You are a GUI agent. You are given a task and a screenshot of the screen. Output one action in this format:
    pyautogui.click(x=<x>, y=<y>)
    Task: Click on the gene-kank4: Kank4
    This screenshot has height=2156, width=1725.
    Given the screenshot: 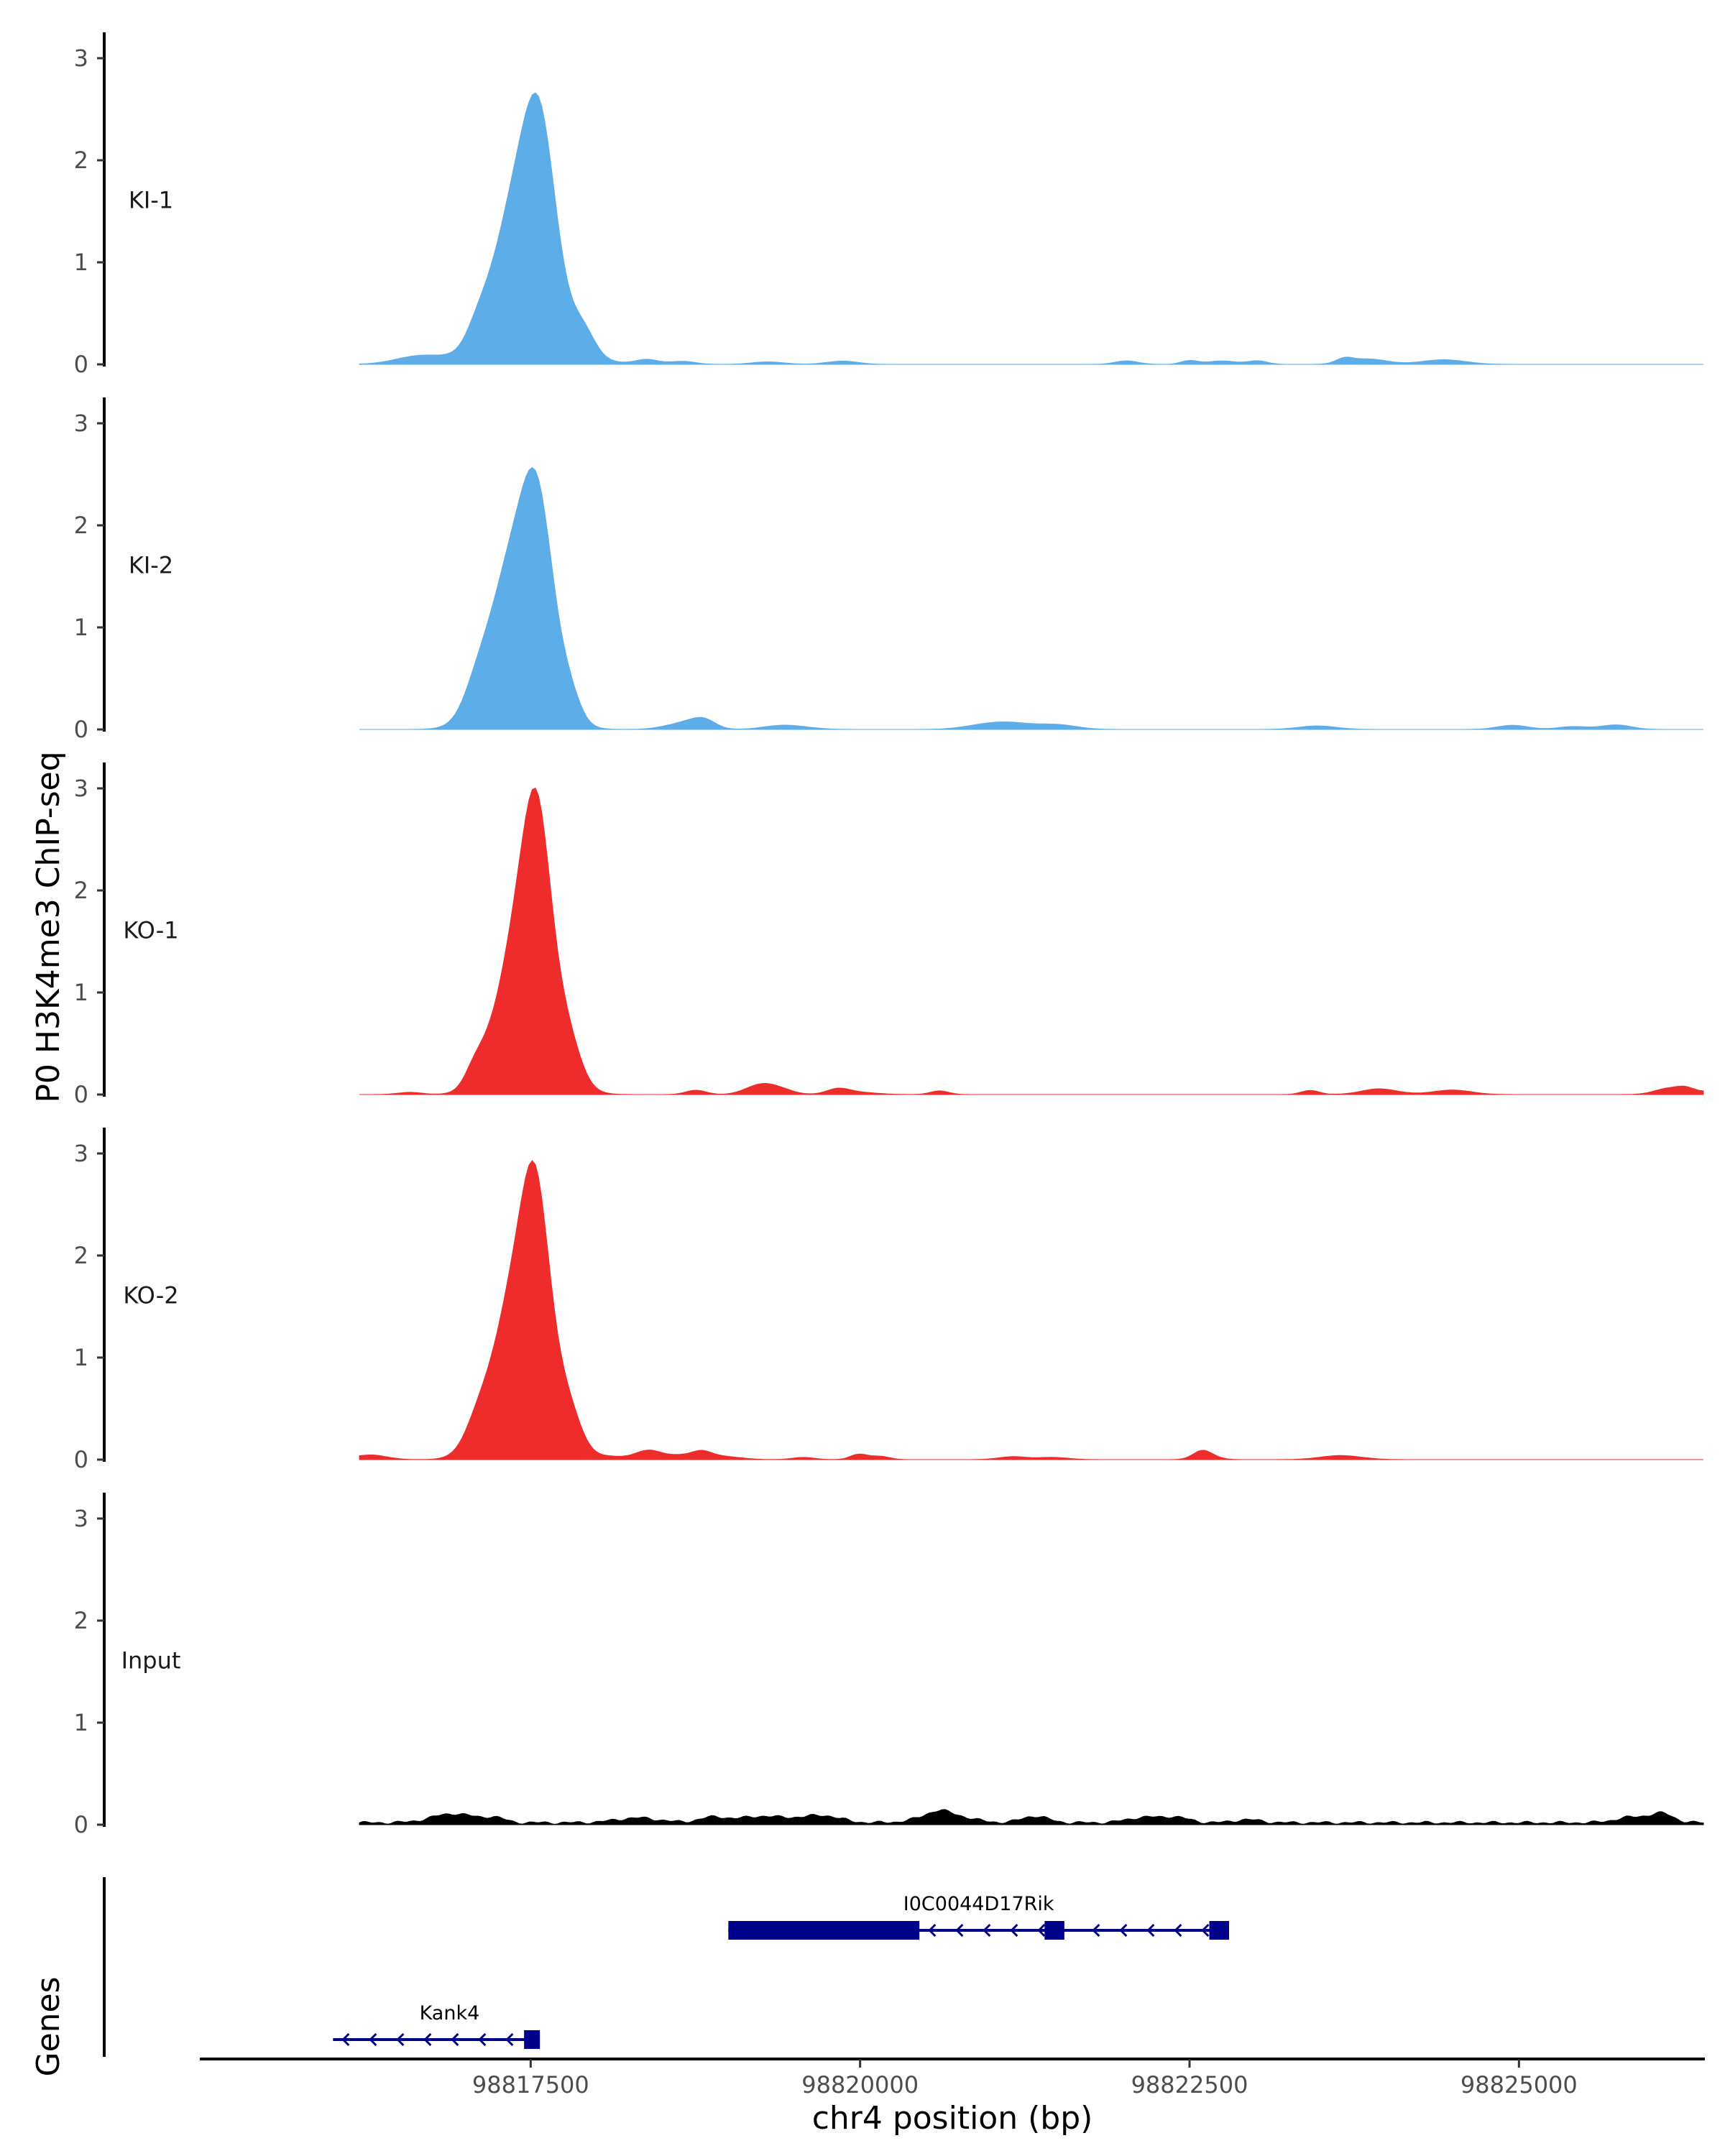 What is the action you would take?
    pyautogui.click(x=436, y=2025)
    